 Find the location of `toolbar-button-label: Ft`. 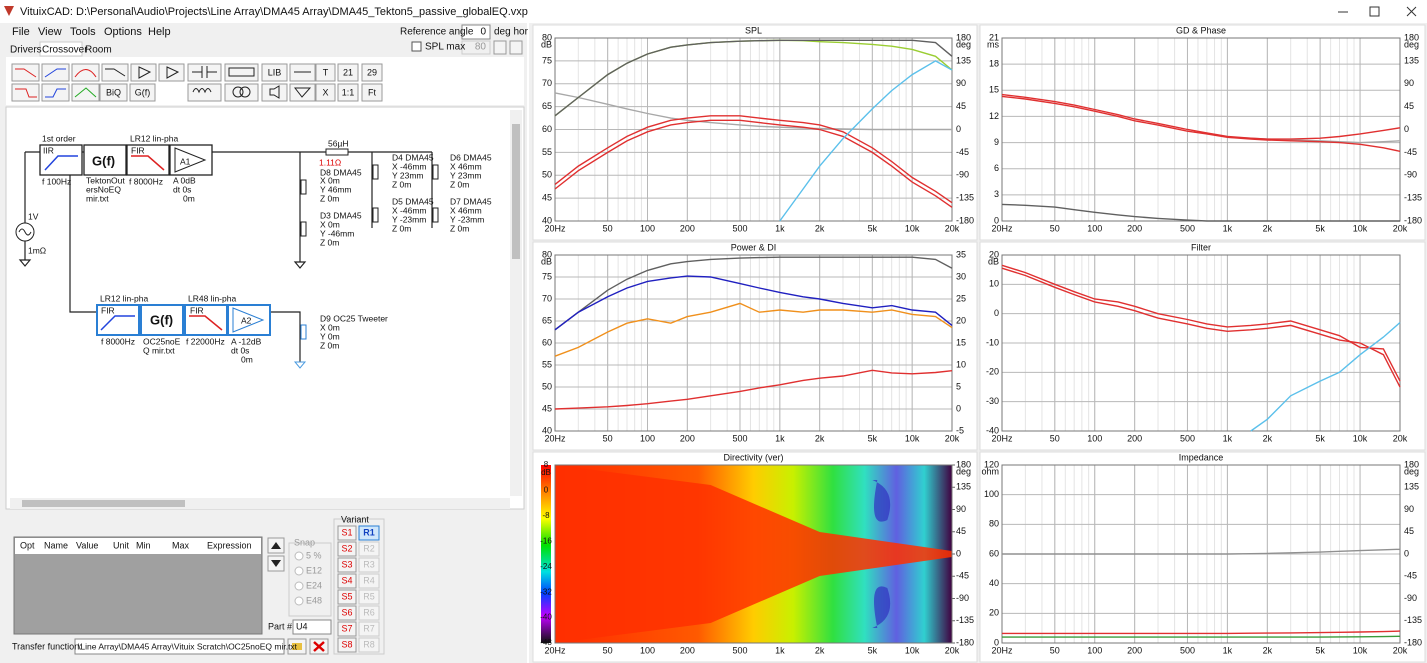

toolbar-button-label: Ft is located at coordinates (372, 92).